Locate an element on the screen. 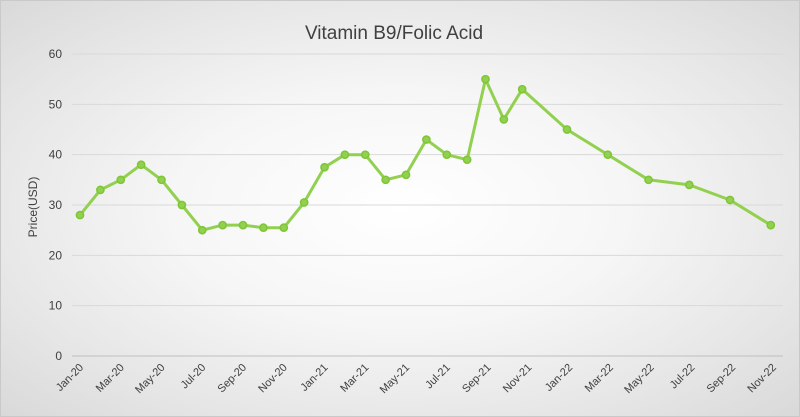 The height and width of the screenshot is (417, 800). x-tick-label: Nov-22 is located at coordinates (762, 379).